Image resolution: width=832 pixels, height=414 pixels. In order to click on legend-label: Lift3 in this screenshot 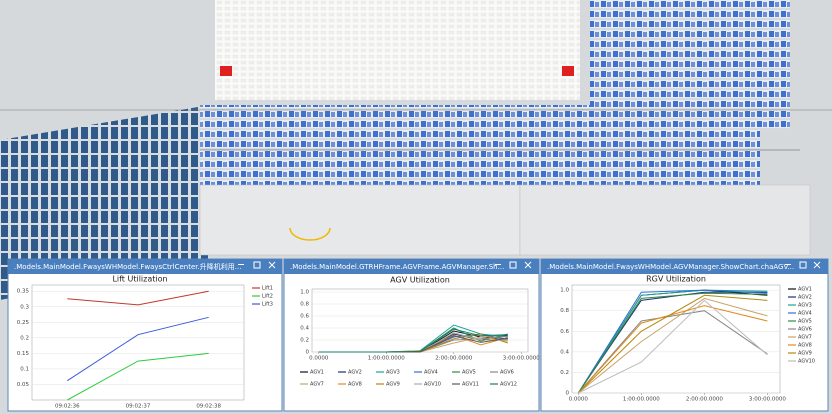, I will do `click(267, 305)`.